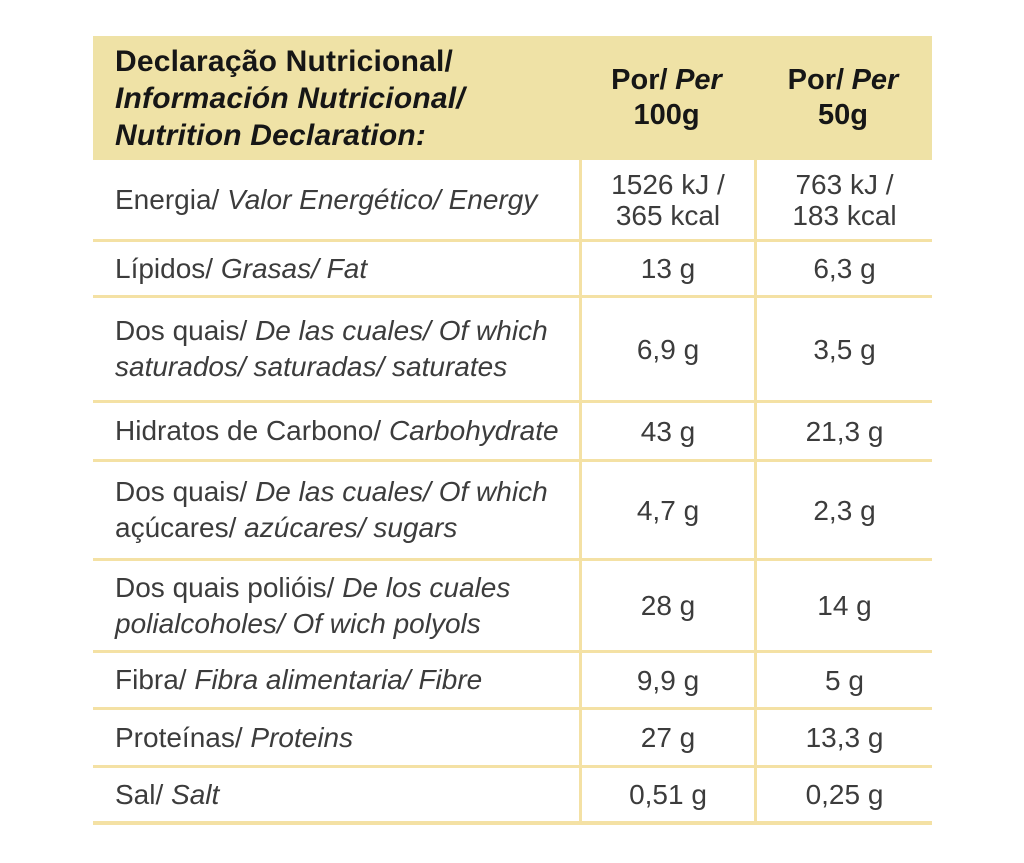 This screenshot has width=1024, height=863. I want to click on value-per-50g: 5 g, so click(843, 680).